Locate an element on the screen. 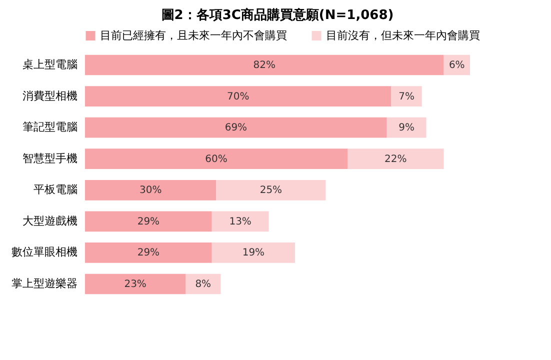 This screenshot has height=360, width=551. data-label: 23% is located at coordinates (135, 284).